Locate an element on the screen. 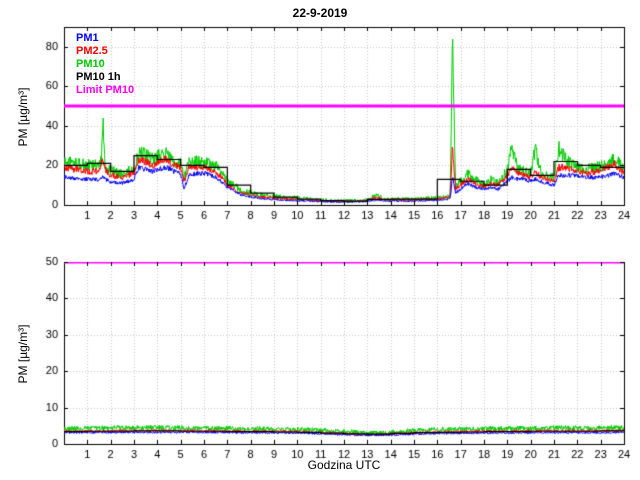 Image resolution: width=640 pixels, height=480 pixels. legend-item-pm10-1h: PM10 1h is located at coordinates (98, 77).